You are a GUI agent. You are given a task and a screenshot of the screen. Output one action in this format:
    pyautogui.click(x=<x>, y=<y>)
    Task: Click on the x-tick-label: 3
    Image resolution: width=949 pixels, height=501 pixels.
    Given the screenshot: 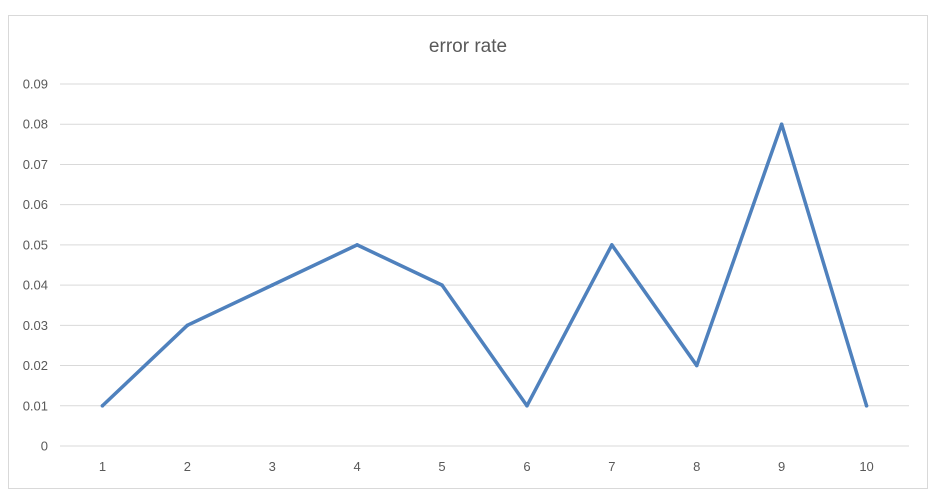 What is the action you would take?
    pyautogui.click(x=272, y=466)
    